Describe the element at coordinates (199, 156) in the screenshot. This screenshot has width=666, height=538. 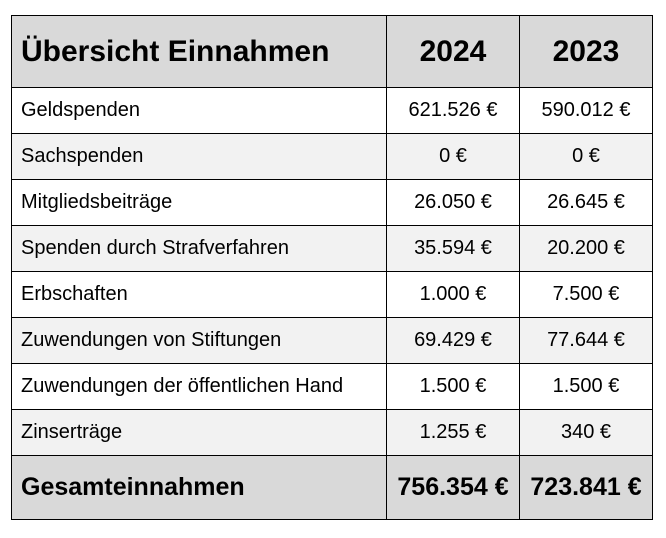
I see `row-label: Sachspenden` at that location.